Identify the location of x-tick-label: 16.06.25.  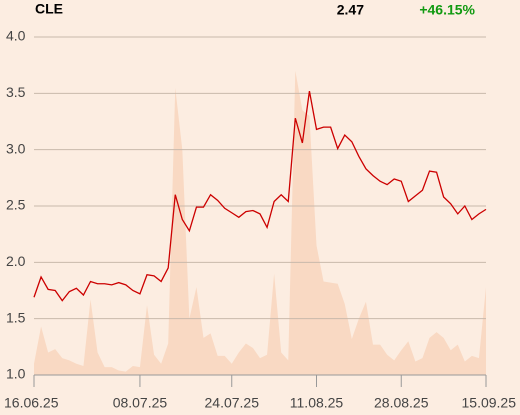
(31, 403).